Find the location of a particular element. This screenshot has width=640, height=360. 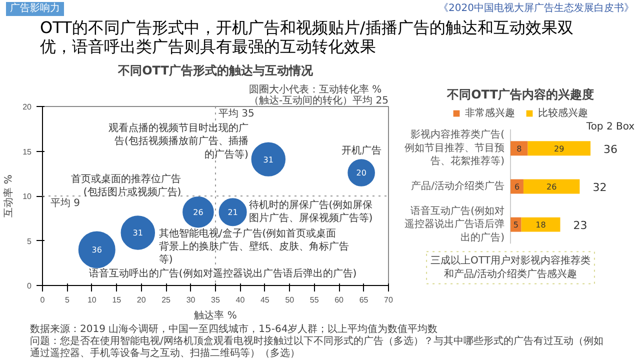

chart-title: 不同OTT广告形式的触达与互动情况 is located at coordinates (215, 71).